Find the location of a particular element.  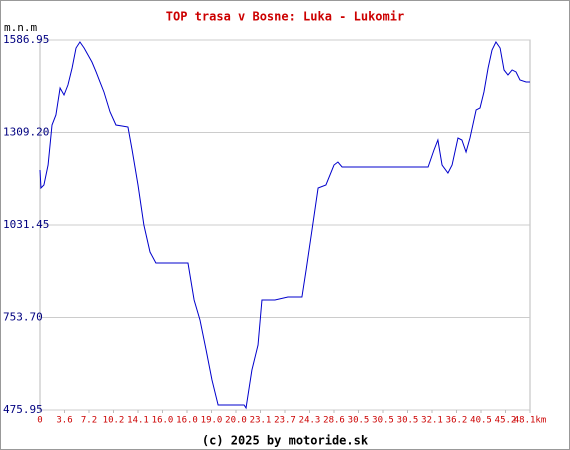

x-tick-label: 48.1km is located at coordinates (530, 421).